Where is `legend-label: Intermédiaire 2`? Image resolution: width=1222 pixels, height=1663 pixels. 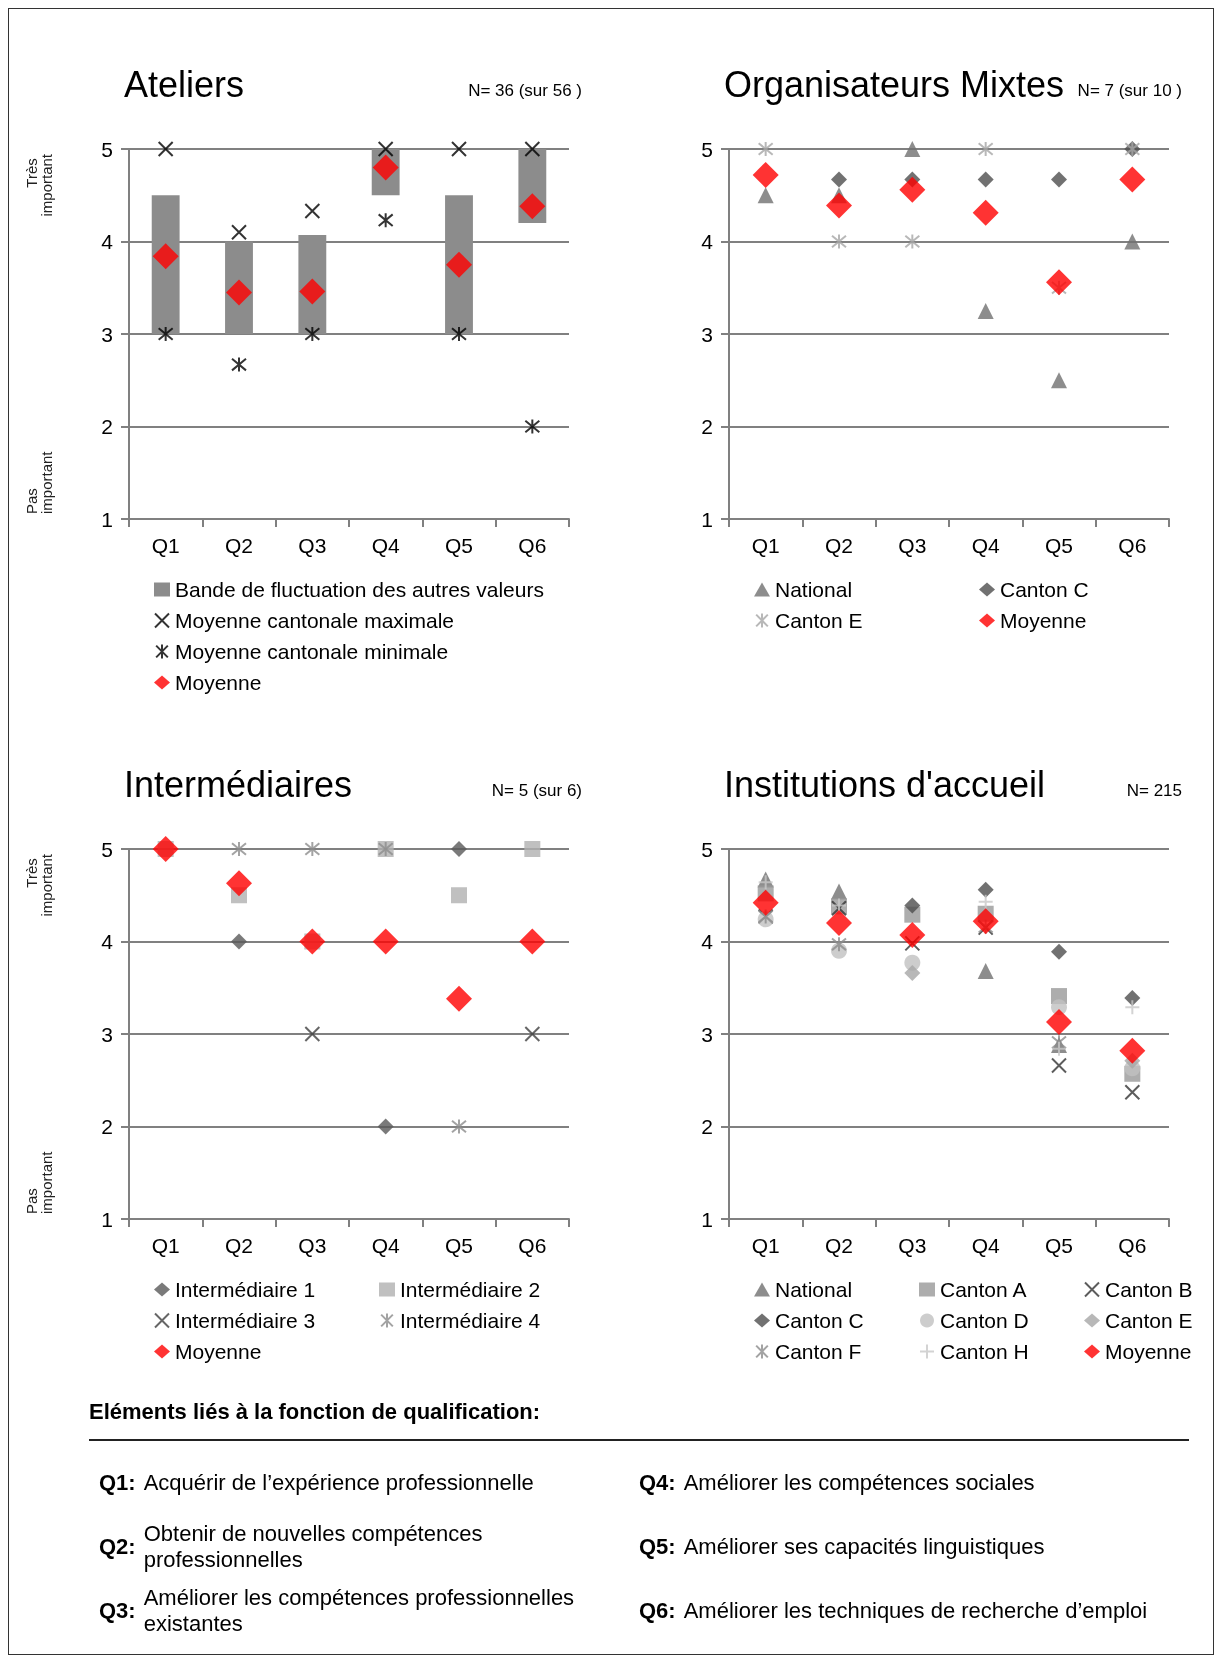
legend-label: Intermédiaire 2 is located at coordinates (470, 1289).